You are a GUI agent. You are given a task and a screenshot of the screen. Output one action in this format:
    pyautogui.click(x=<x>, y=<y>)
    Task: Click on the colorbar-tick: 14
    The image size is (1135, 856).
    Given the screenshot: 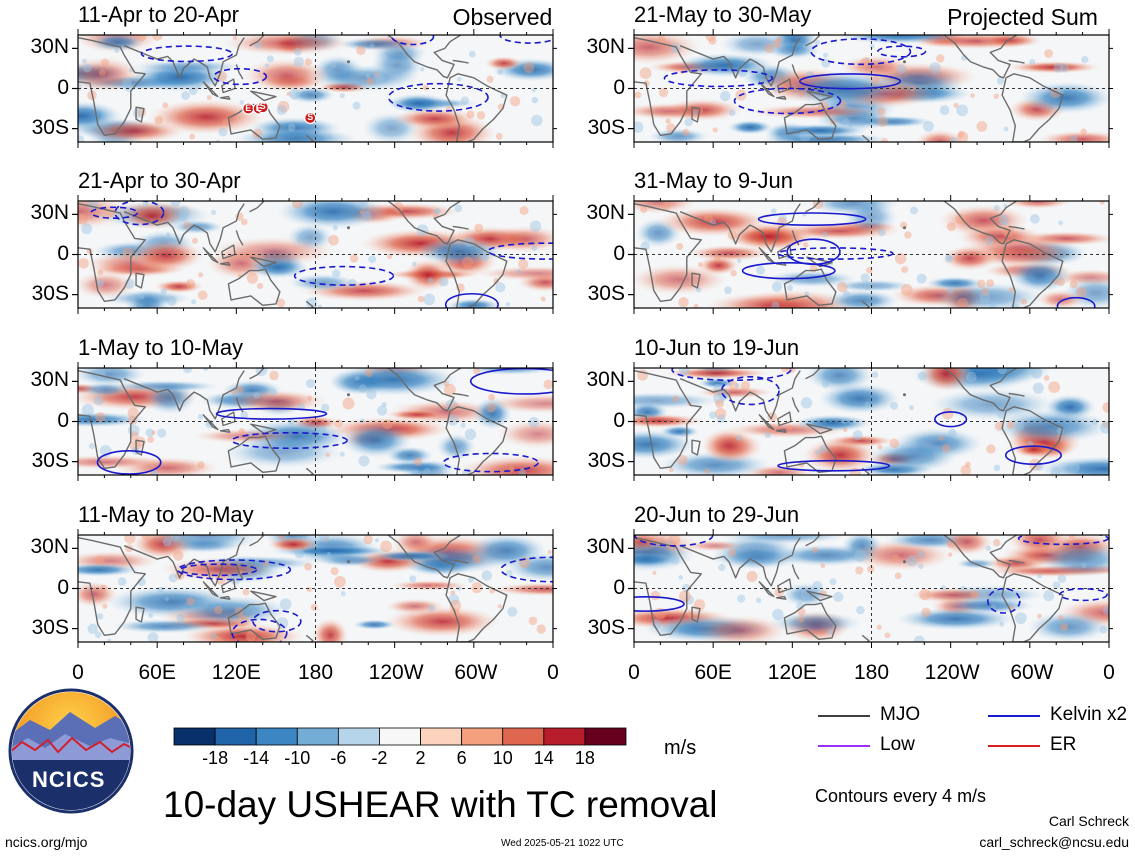 What is the action you would take?
    pyautogui.click(x=543, y=758)
    